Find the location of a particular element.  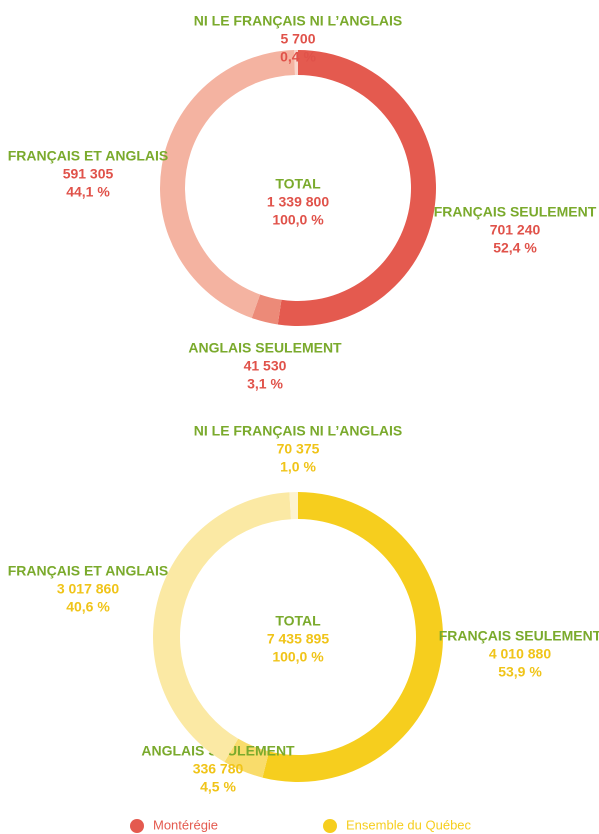

value-label: 4 010 880 is located at coordinates (520, 654).